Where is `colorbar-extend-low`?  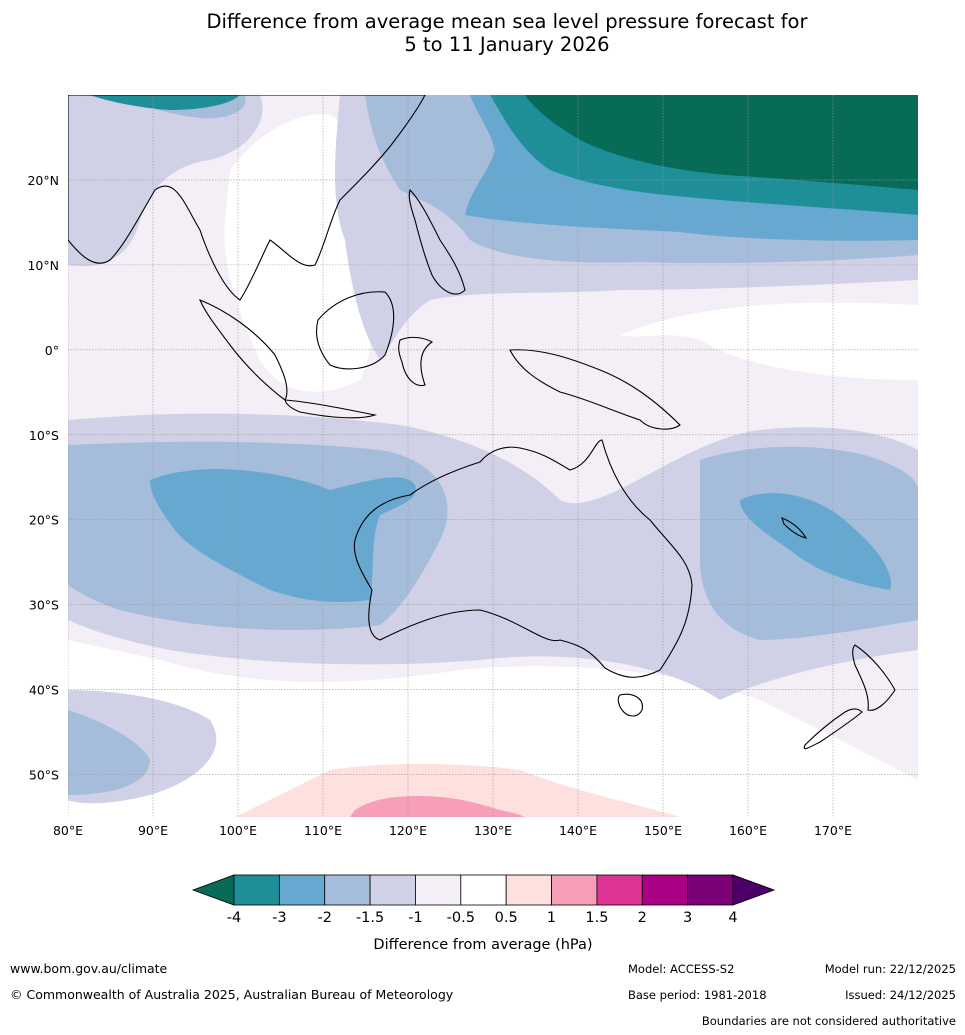 colorbar-extend-low is located at coordinates (213, 890).